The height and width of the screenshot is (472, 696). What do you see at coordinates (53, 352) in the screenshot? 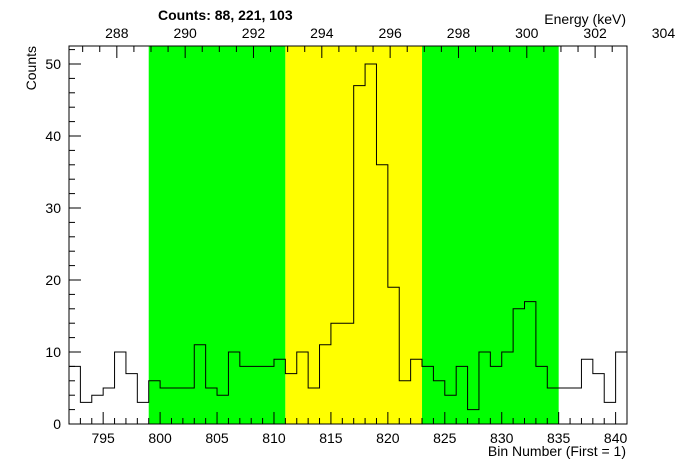
I see `y-tick-label: 10` at bounding box center [53, 352].